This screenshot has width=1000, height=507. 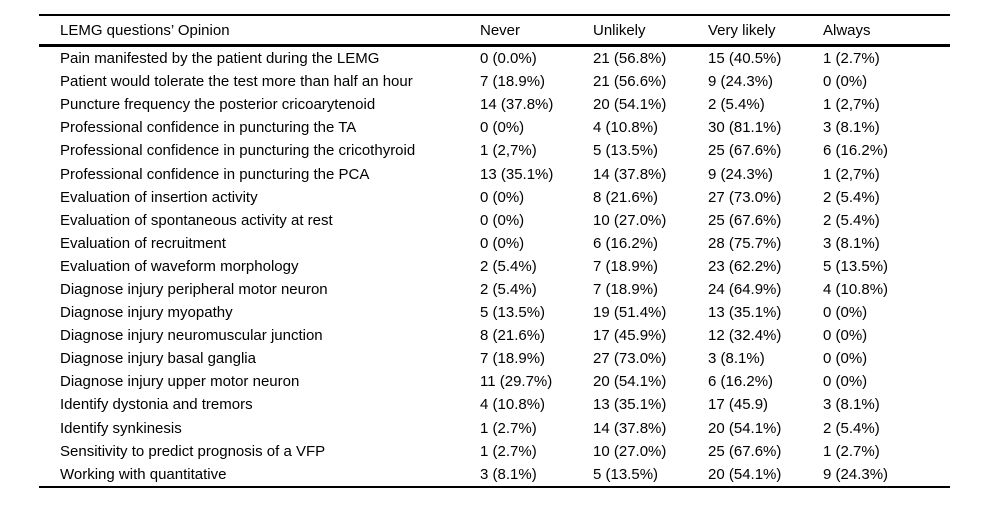 I want to click on column-header-never: Never, so click(x=536, y=30).